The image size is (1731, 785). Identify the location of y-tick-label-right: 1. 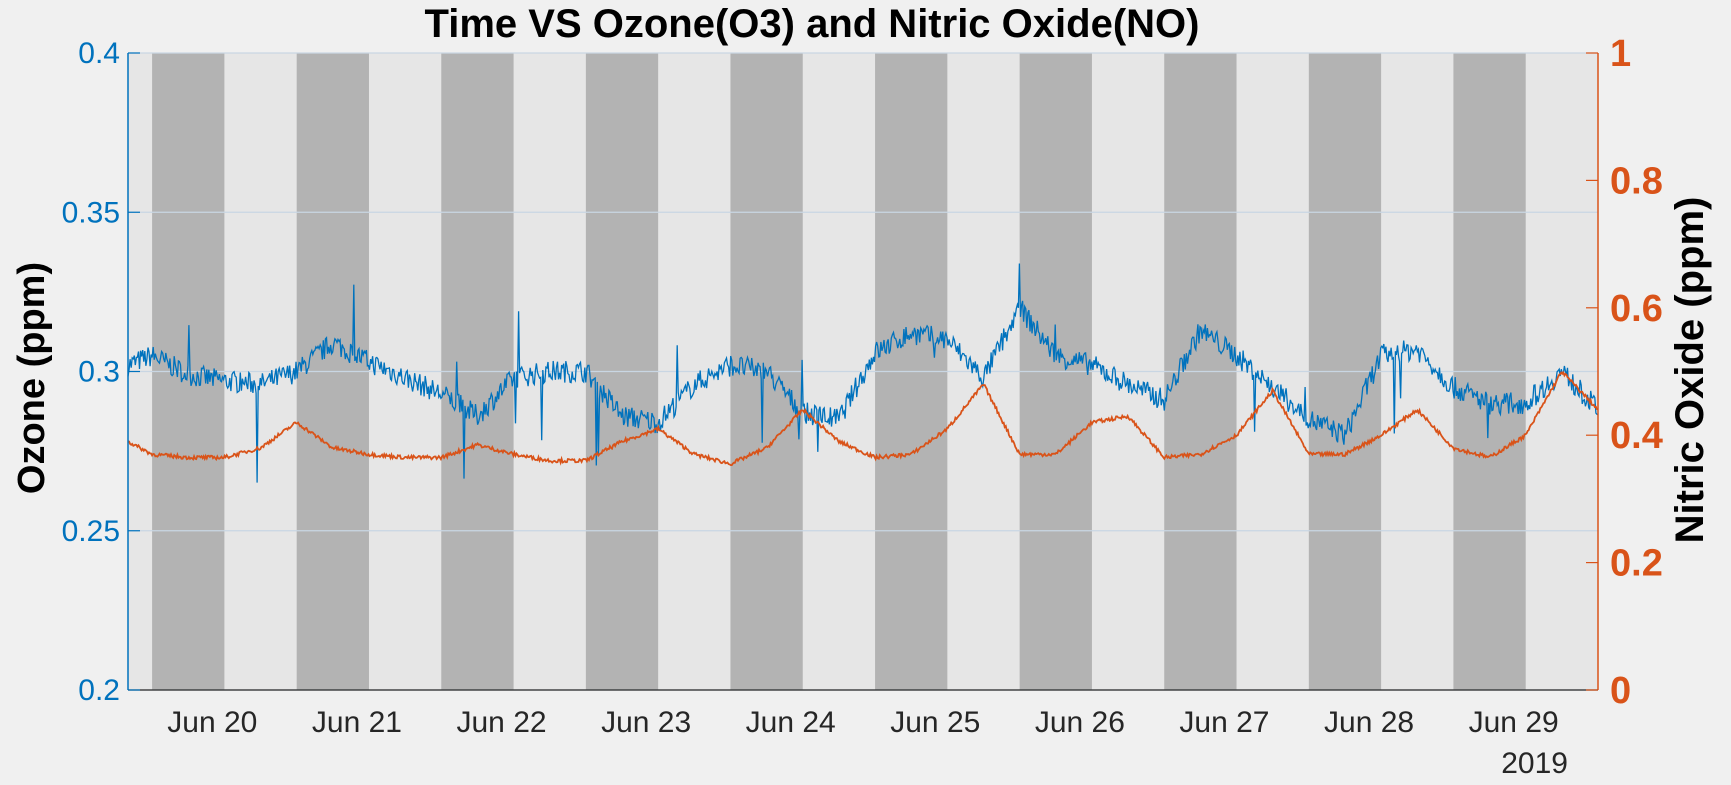
(1620, 54).